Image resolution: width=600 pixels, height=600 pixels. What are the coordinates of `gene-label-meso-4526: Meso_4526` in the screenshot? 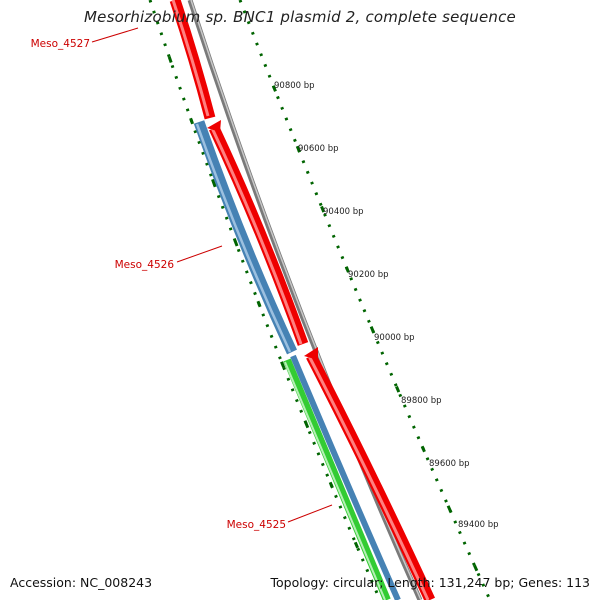 It's located at (145, 265).